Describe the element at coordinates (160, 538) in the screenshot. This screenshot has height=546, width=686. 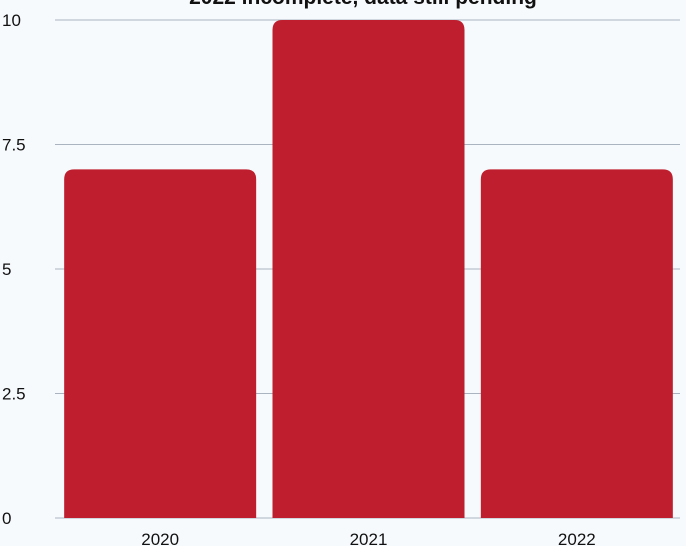
I see `x-tick-label: 2020` at that location.